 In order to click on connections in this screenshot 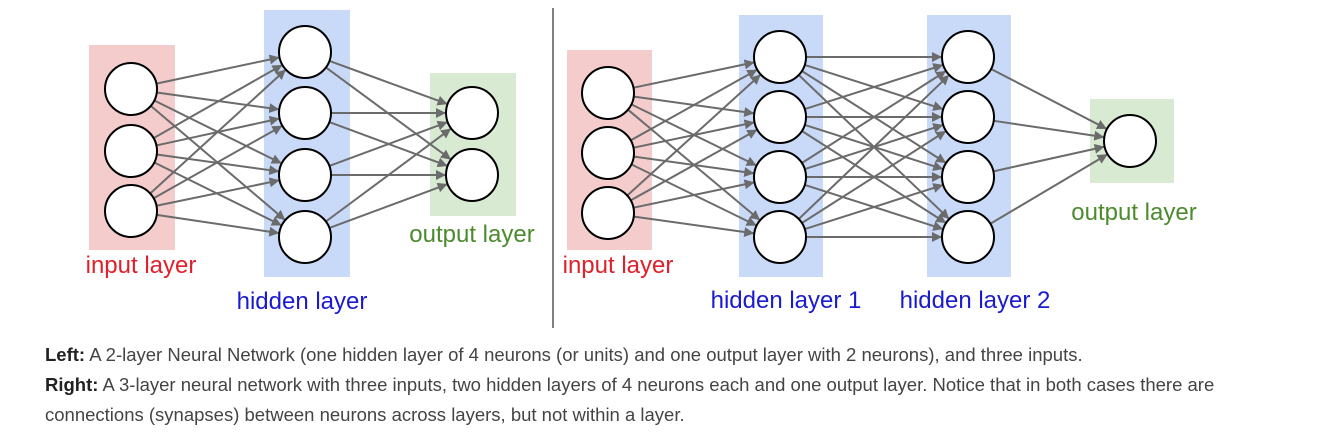, I will do `click(300, 145)`.